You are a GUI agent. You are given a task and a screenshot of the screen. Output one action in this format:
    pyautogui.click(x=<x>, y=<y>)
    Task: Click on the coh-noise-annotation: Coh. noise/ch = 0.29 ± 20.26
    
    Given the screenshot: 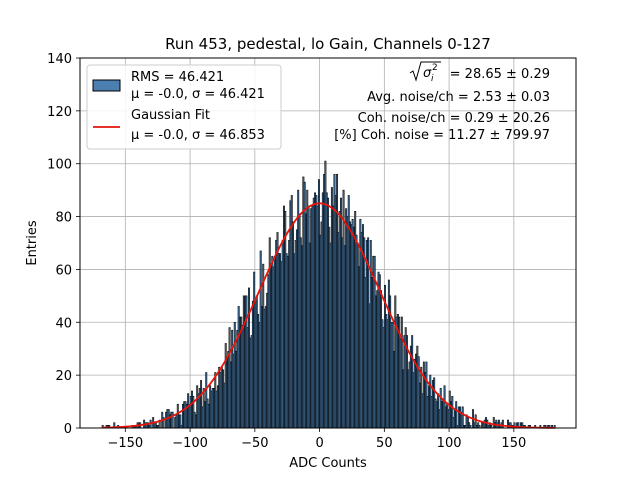 What is the action you would take?
    pyautogui.click(x=454, y=118)
    